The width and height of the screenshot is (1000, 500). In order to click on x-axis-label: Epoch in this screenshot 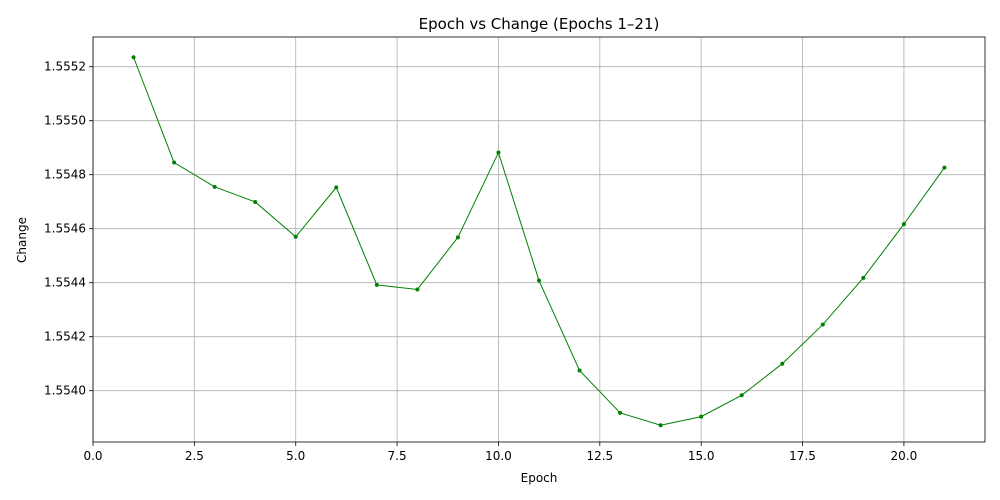, I will do `click(539, 478)`.